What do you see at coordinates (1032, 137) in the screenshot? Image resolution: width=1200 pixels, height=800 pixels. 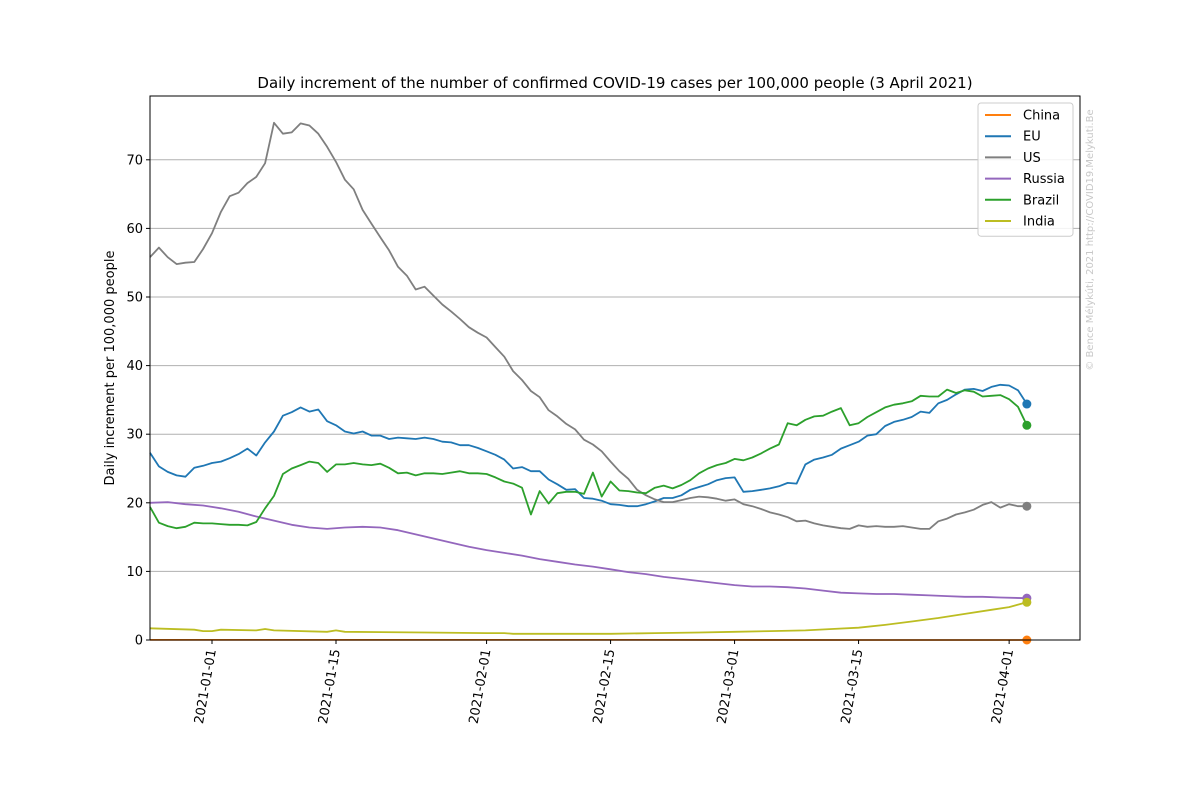 I see `legend-label-eu: EU` at bounding box center [1032, 137].